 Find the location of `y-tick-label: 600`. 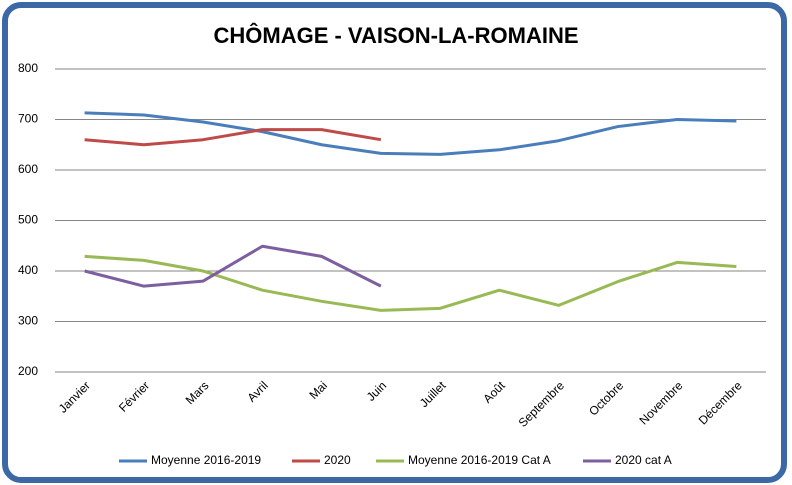

y-tick-label: 600 is located at coordinates (28, 169).